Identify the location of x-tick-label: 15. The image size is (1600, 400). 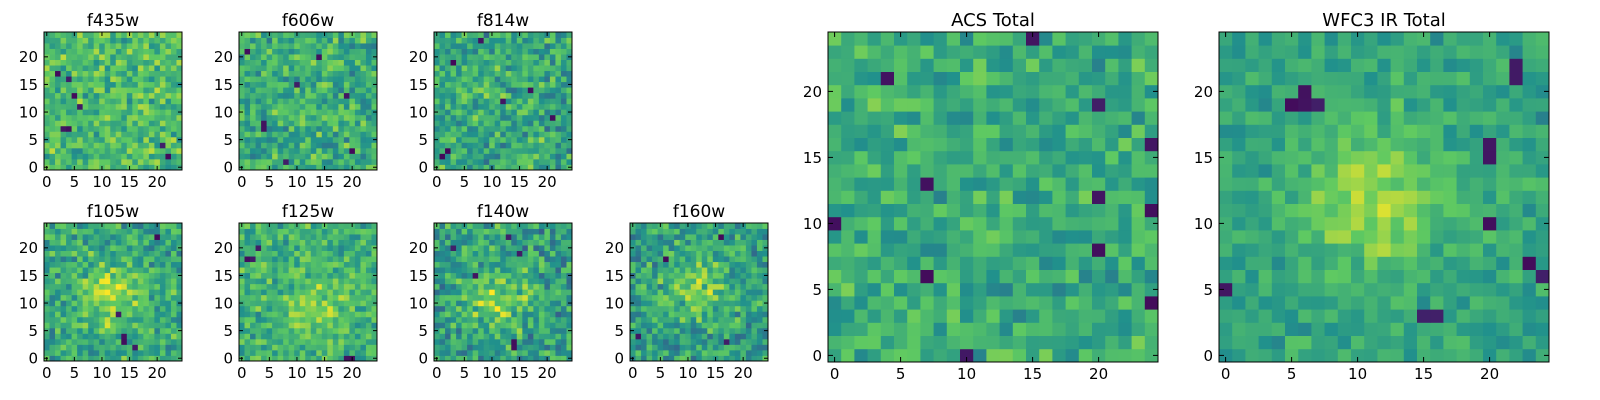
(129, 182).